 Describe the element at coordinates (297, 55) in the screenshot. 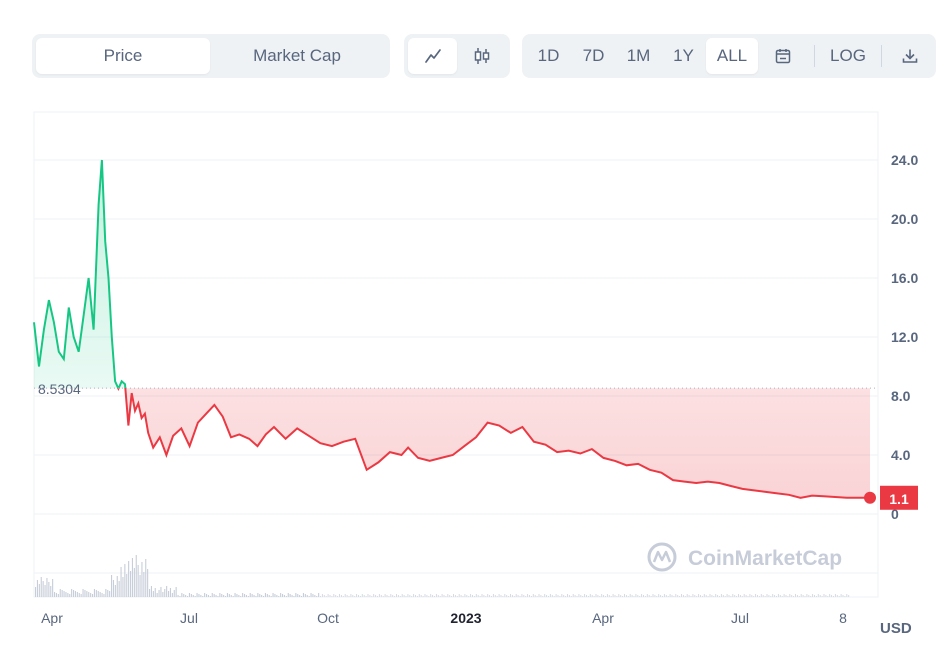

I see `tab-market-cap: Market Cap` at that location.